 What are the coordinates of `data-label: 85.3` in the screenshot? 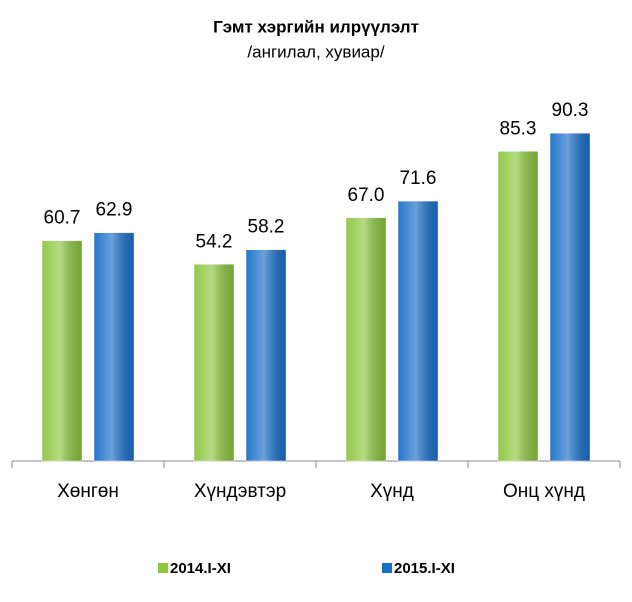 It's located at (518, 128).